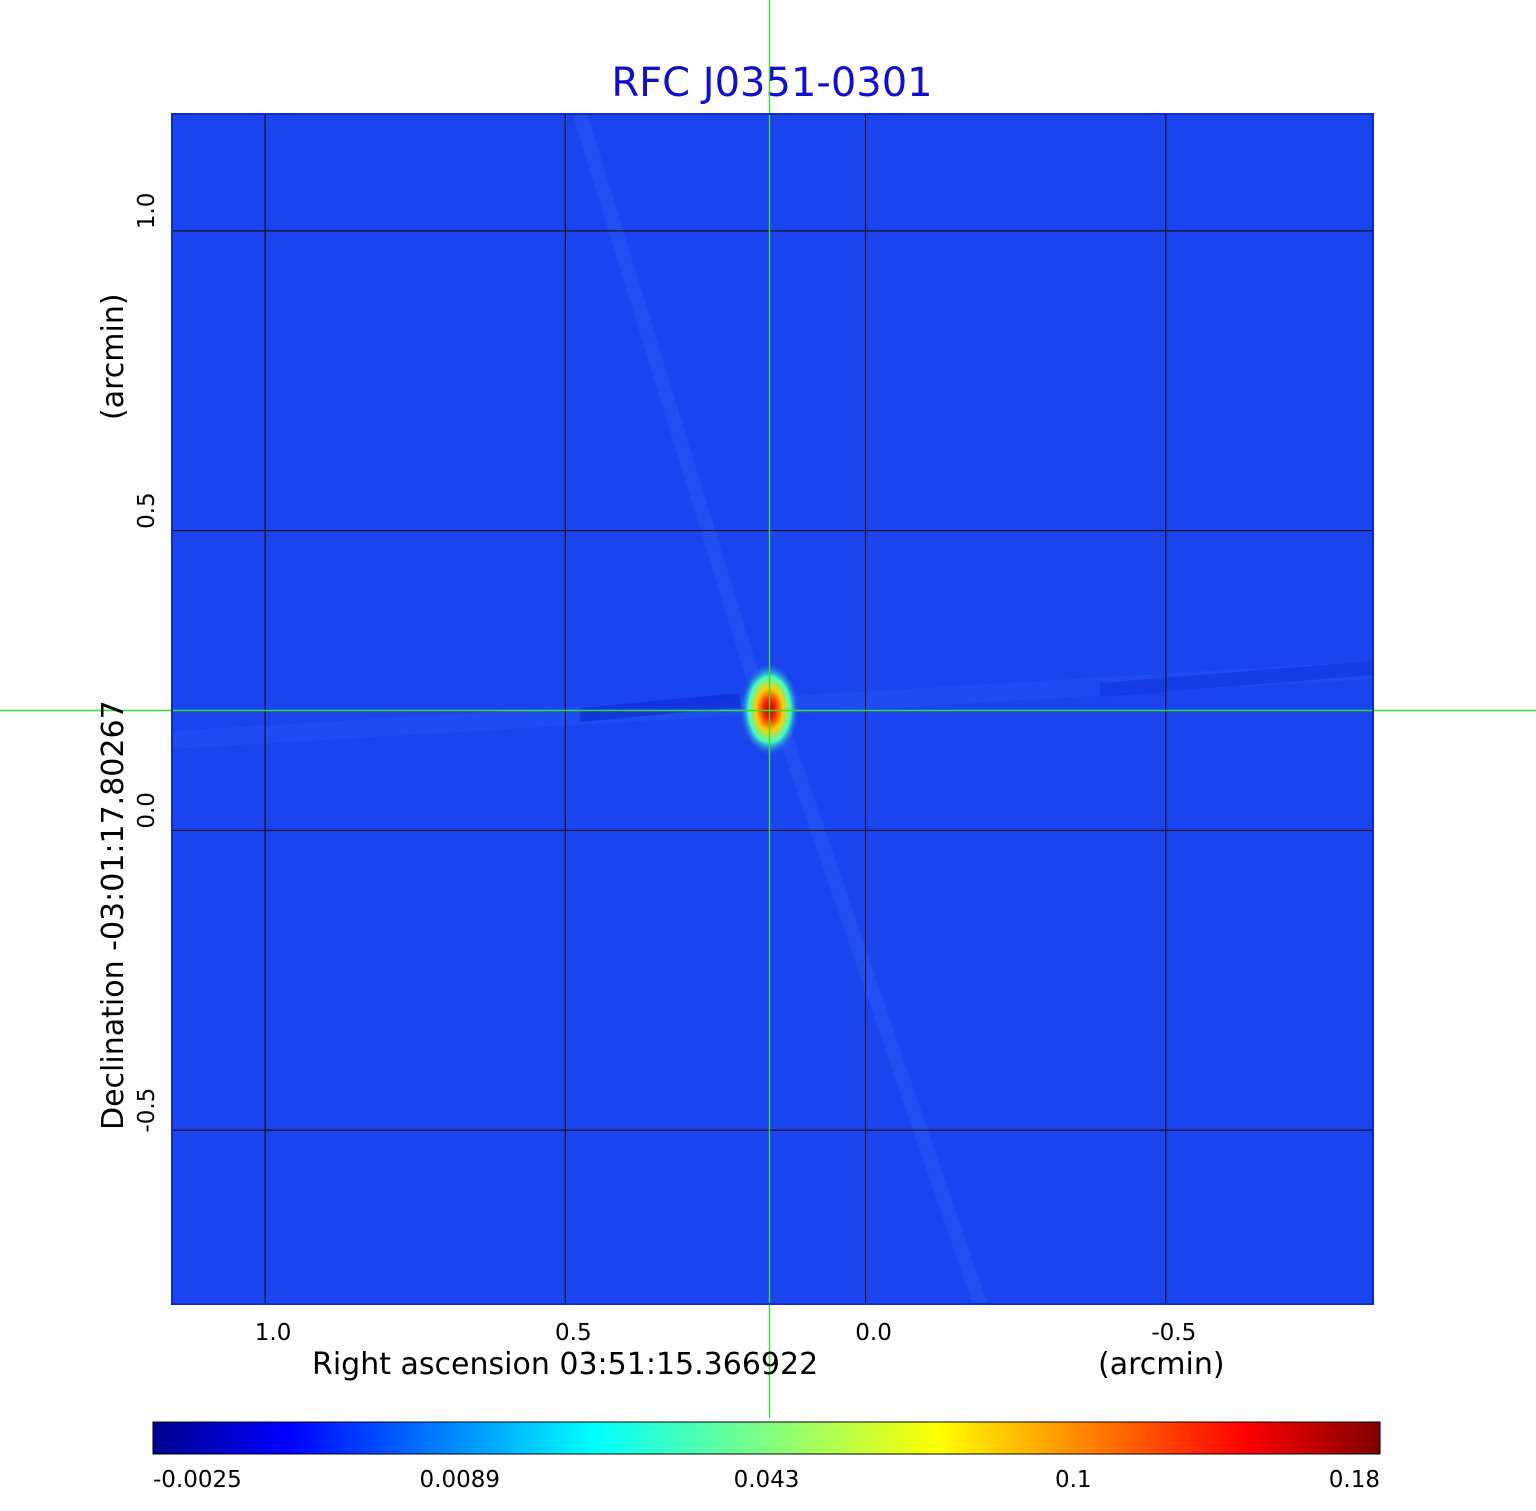 The image size is (1536, 1511). Describe the element at coordinates (147, 810) in the screenshot. I see `y-tick-label: 0.0` at that location.